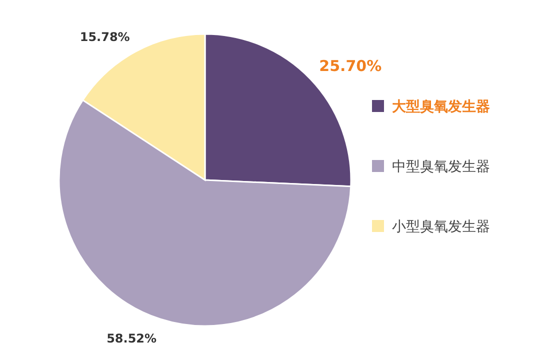 Image resolution: width=550 pixels, height=345 pixels. I want to click on legend-label: 大型臭氧发生器, so click(441, 107).